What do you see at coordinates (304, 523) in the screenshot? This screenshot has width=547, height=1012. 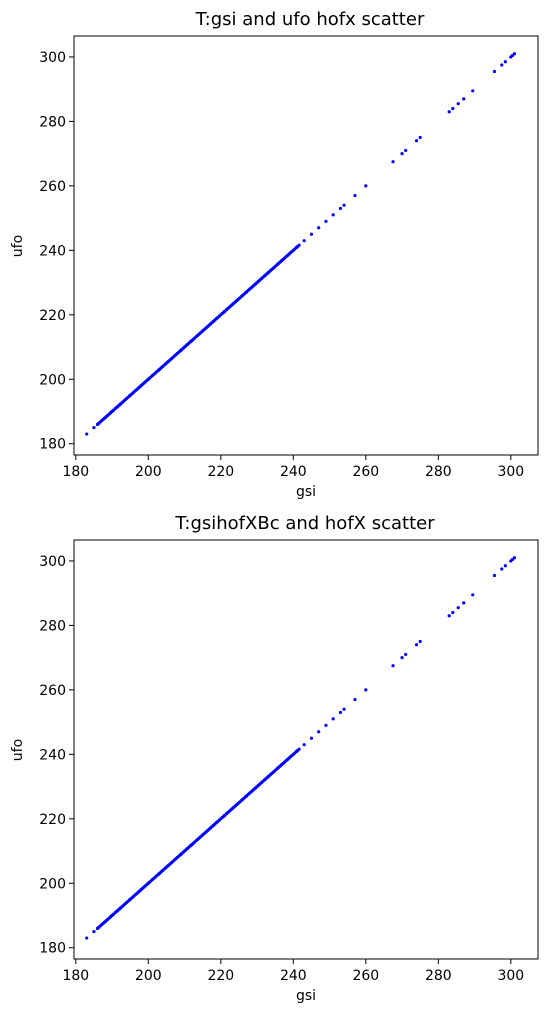 I see `chart-title: T:gsihofXBc and hofX scatter` at bounding box center [304, 523].